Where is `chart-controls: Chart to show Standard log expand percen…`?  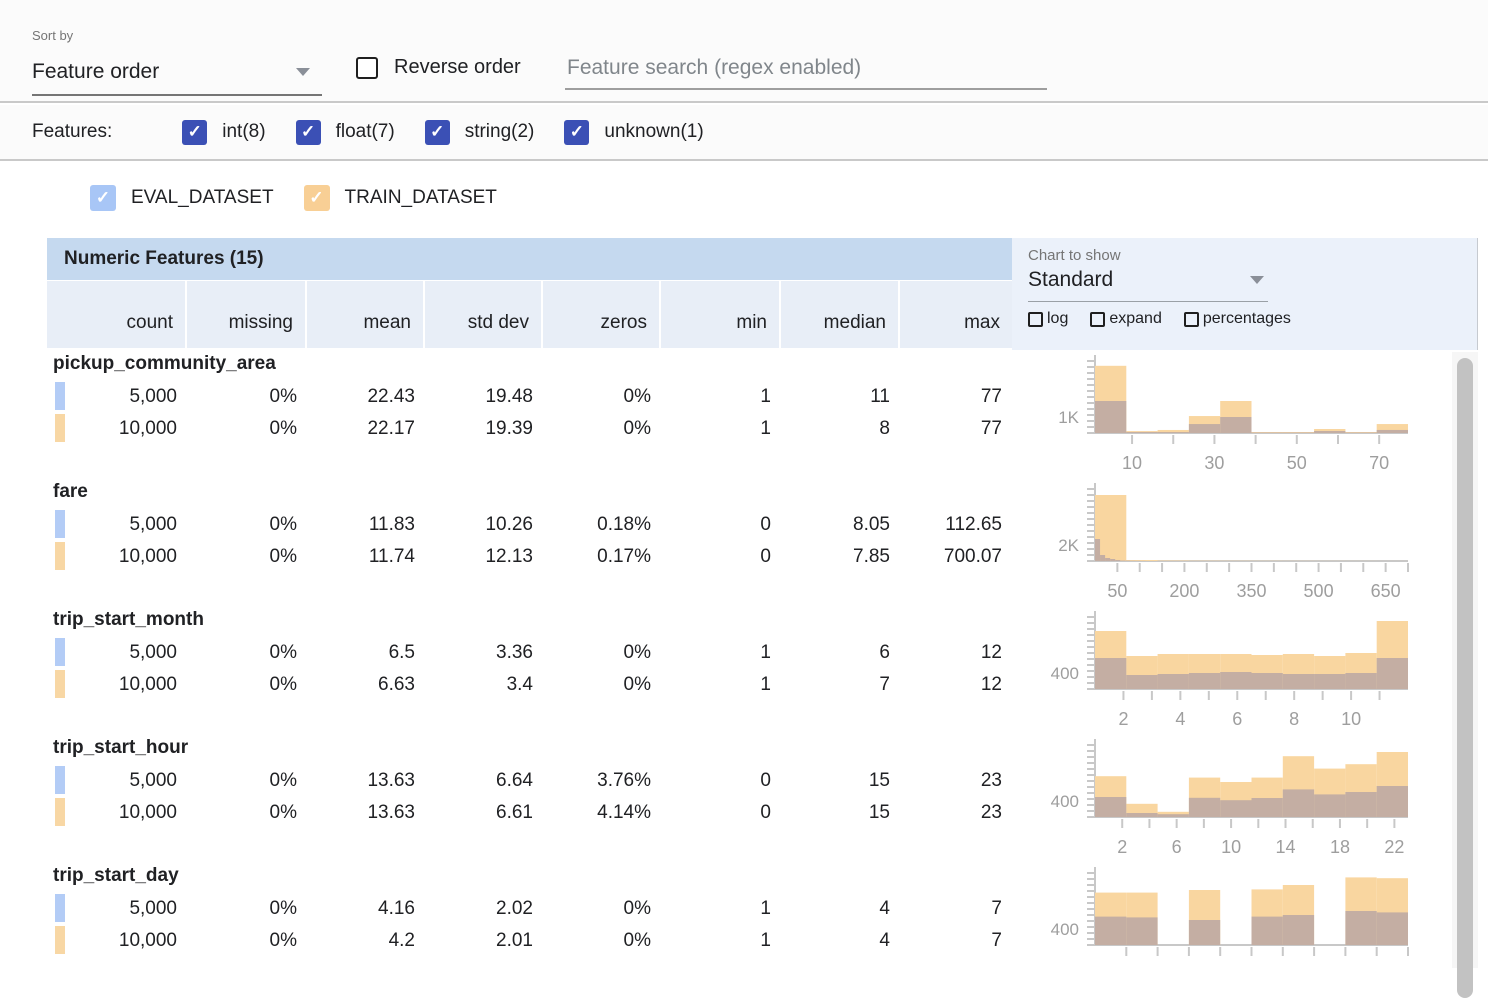 chart-controls: Chart to show Standard log expand percen… is located at coordinates (1245, 294).